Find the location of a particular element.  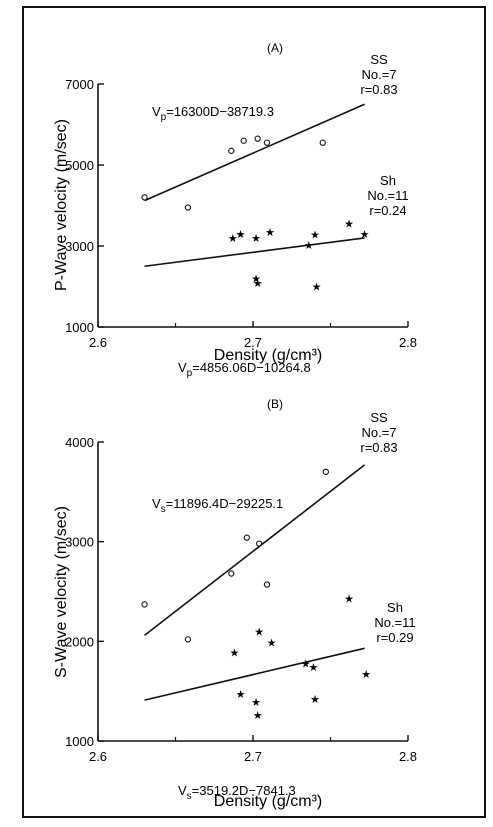

panel-label: (A) is located at coordinates (275, 48).